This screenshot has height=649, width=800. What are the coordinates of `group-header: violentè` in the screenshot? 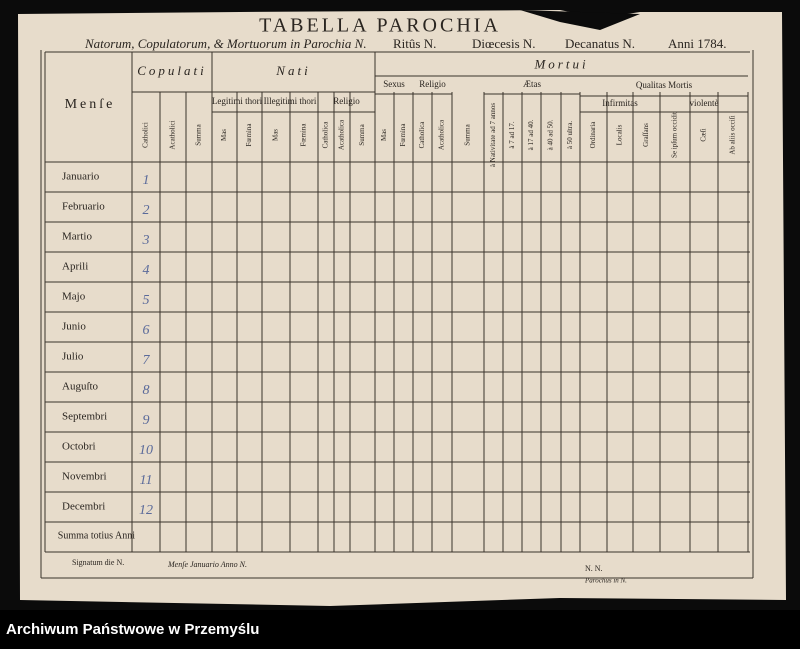 It's located at (704, 103).